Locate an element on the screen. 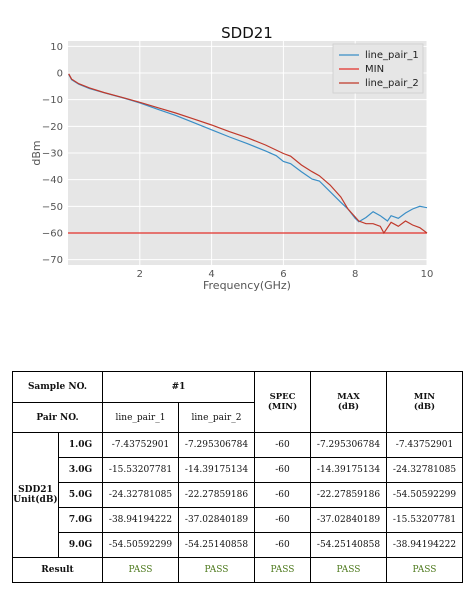 The width and height of the screenshot is (476, 603). x-axis-label: Frequency(GHz) is located at coordinates (247, 285).